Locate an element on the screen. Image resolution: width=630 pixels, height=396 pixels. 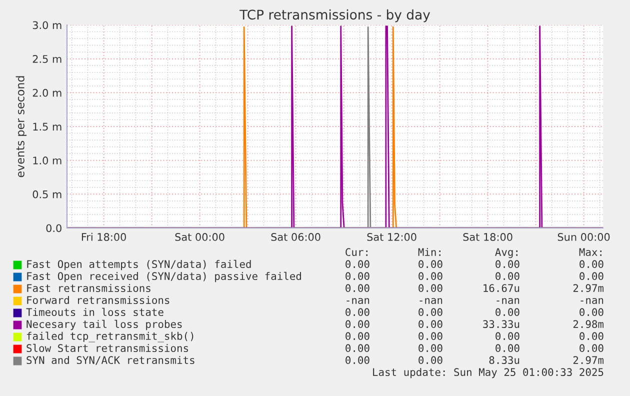
y-axis-title: events per second is located at coordinates (21, 127).